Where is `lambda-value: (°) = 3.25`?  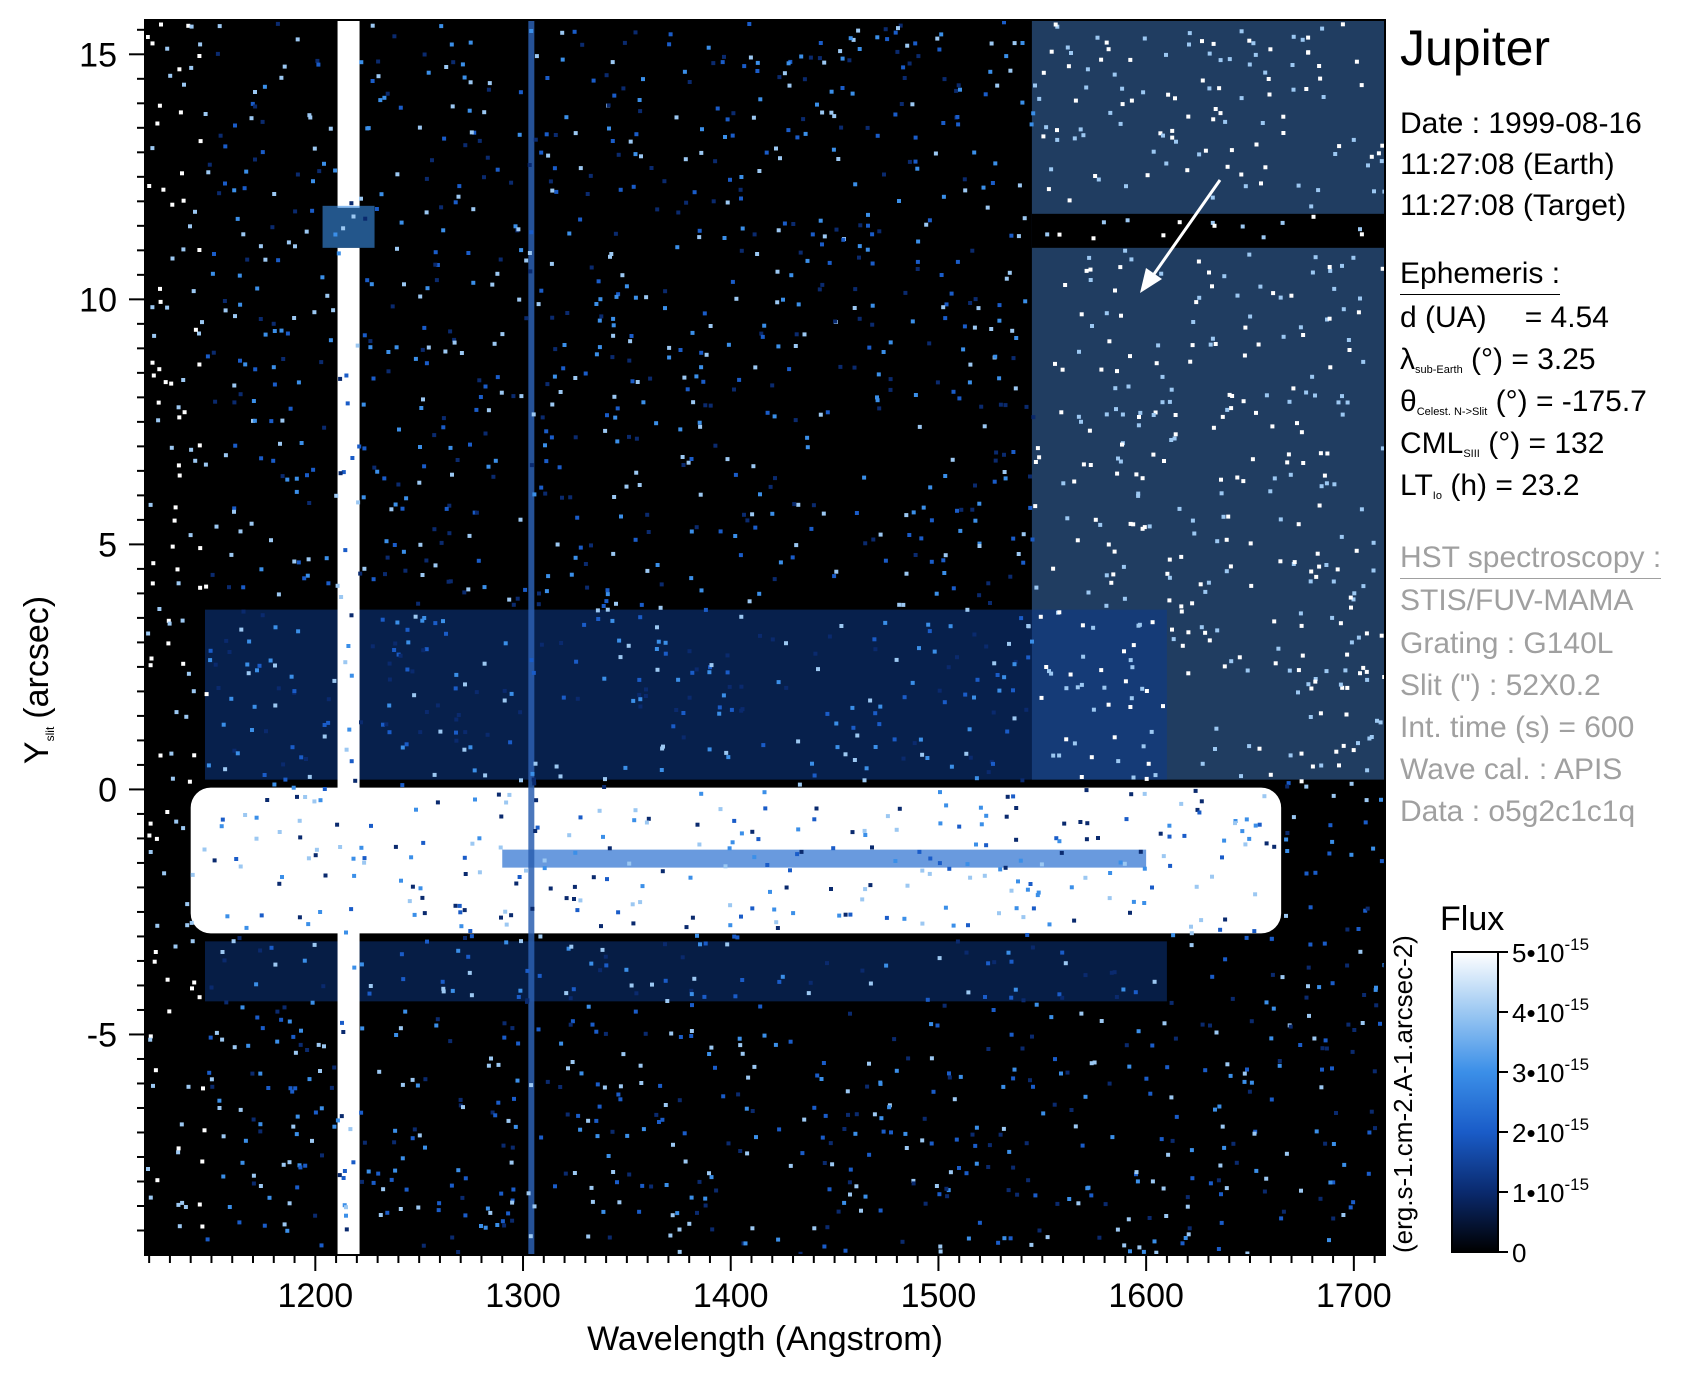
lambda-value: (°) = 3.25 is located at coordinates (1533, 359).